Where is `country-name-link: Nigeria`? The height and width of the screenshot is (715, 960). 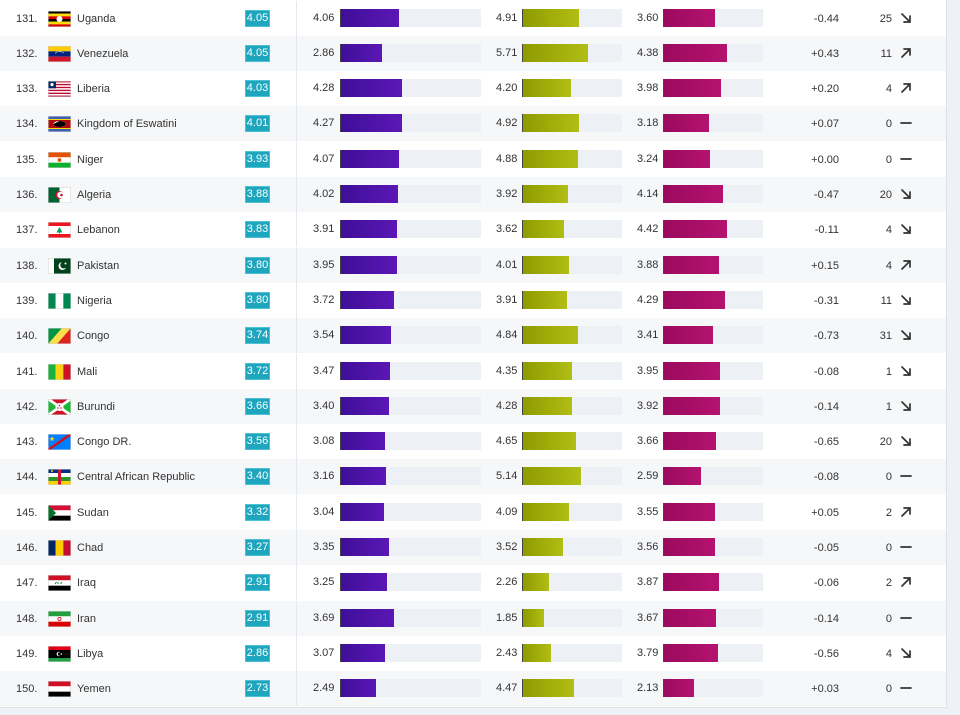
country-name-link: Nigeria is located at coordinates (94, 300).